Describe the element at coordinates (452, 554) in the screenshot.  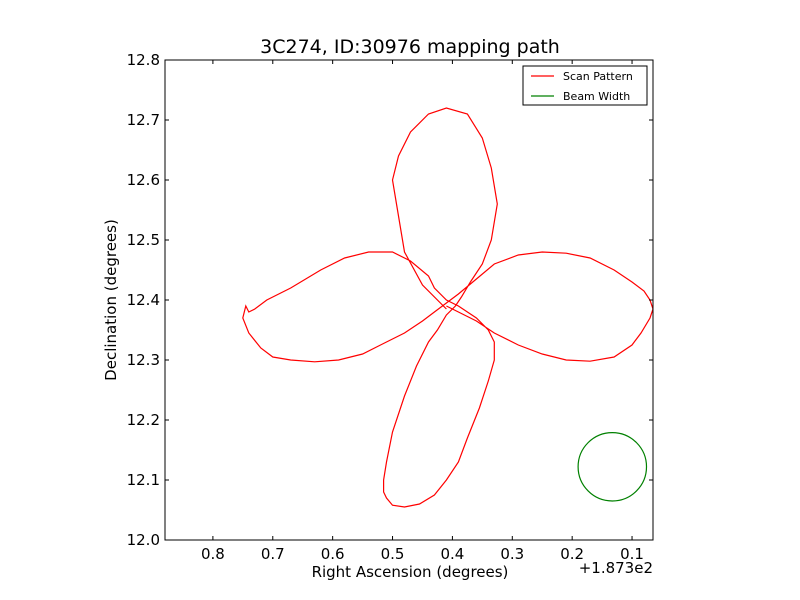
I see `x-tick-label: 0.4` at that location.